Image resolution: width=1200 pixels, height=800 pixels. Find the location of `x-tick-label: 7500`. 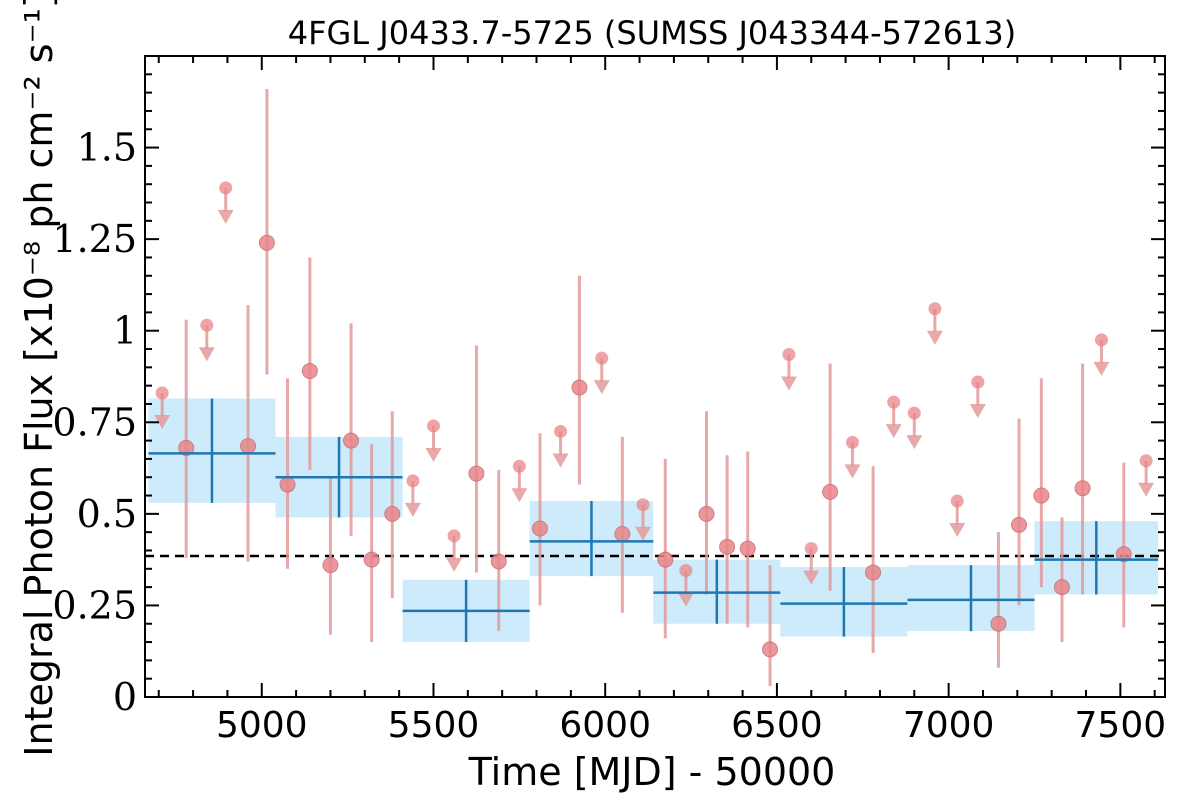

x-tick-label: 7500 is located at coordinates (1121, 725).